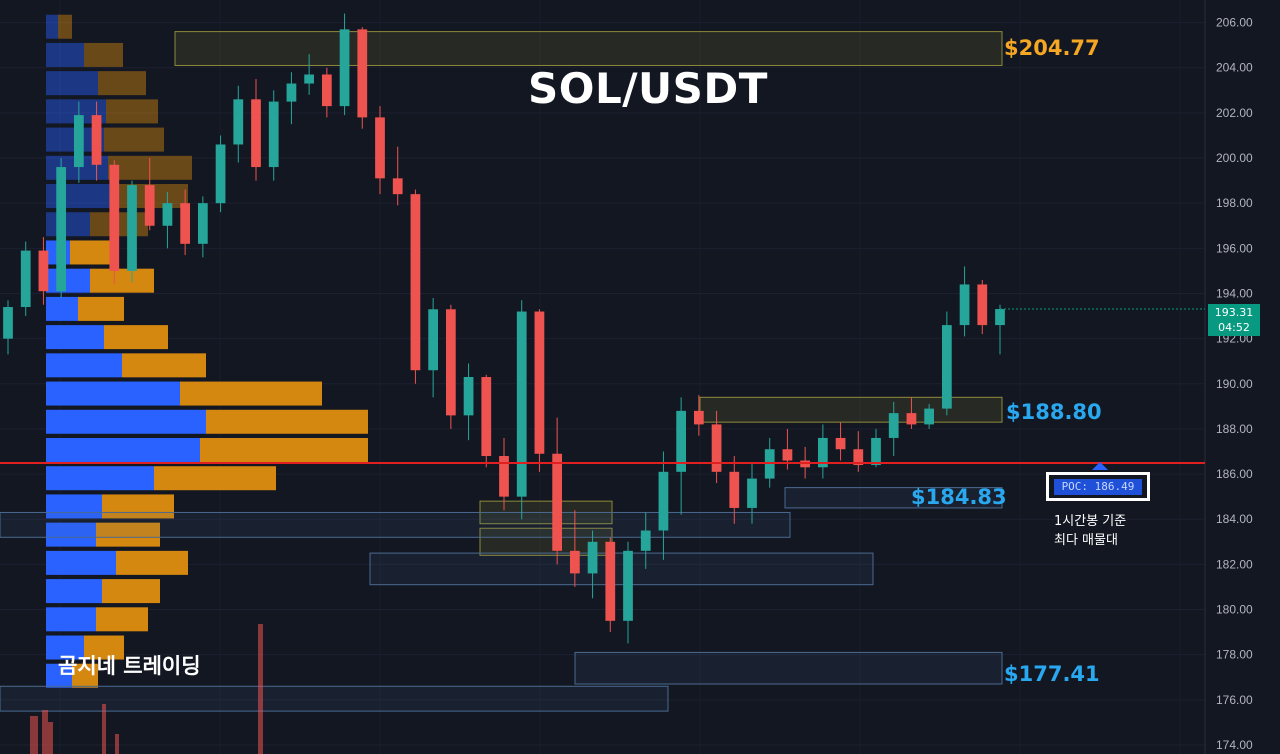 Image resolution: width=1280 pixels, height=754 pixels. I want to click on y-tick-label: 198.00, so click(1234, 203).